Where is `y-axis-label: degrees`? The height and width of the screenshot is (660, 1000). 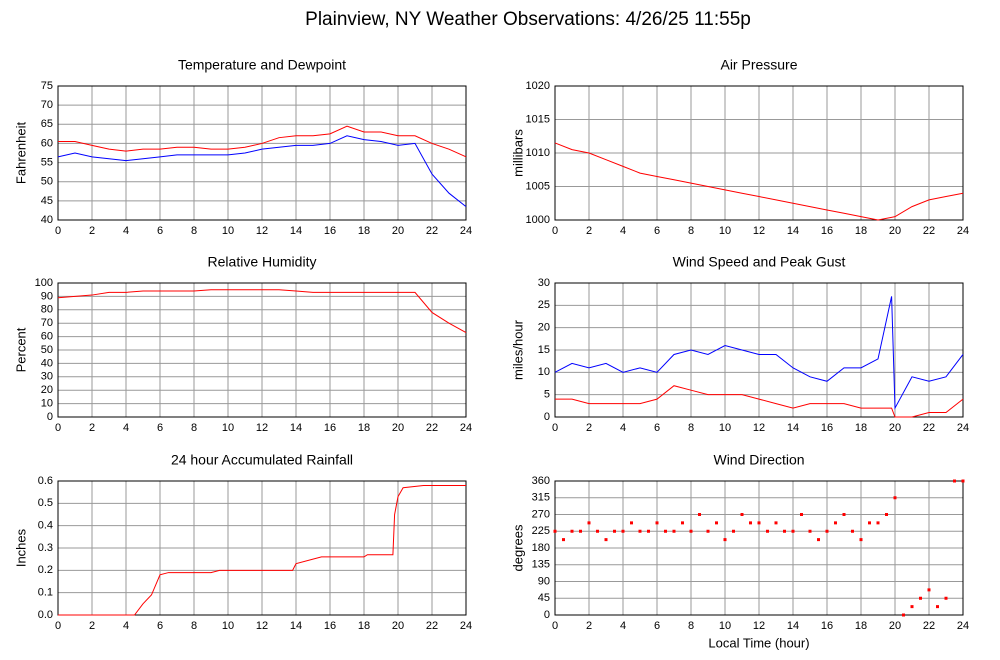
y-axis-label: degrees is located at coordinates (517, 547).